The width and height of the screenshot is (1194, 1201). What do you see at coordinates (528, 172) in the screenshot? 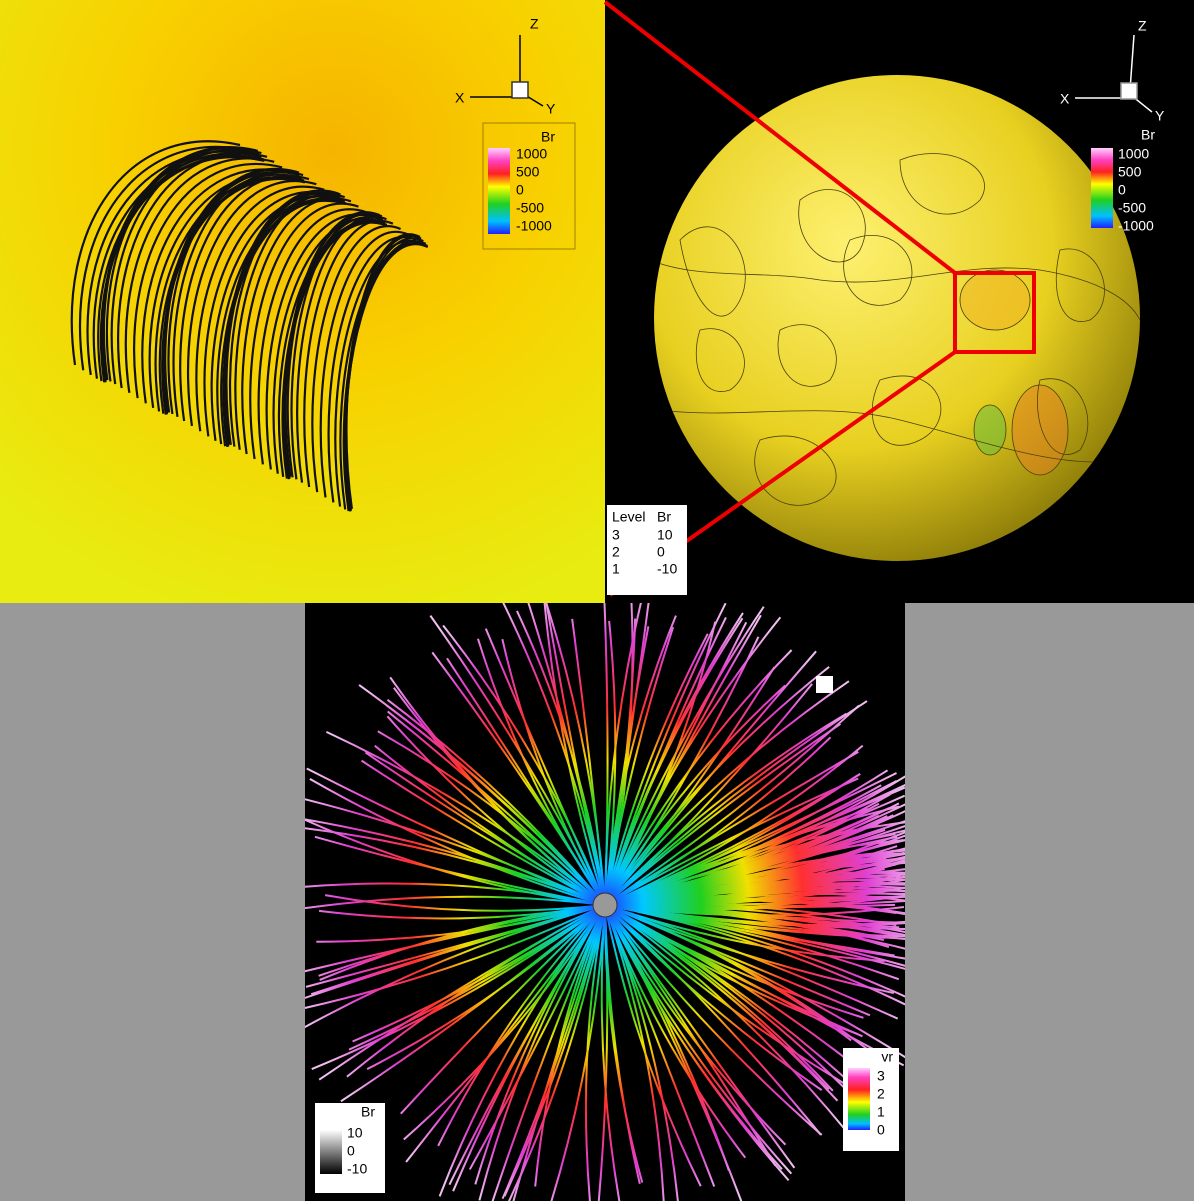
I see `legend-label: 500` at bounding box center [528, 172].